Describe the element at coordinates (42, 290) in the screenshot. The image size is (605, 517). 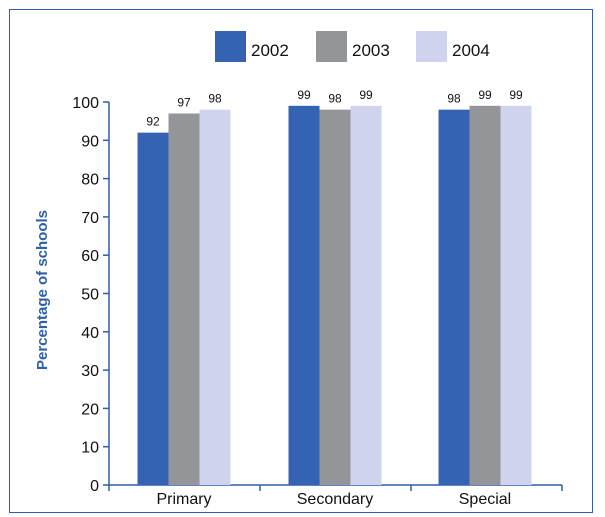
I see `y-axis-label: Percentage of schools` at that location.